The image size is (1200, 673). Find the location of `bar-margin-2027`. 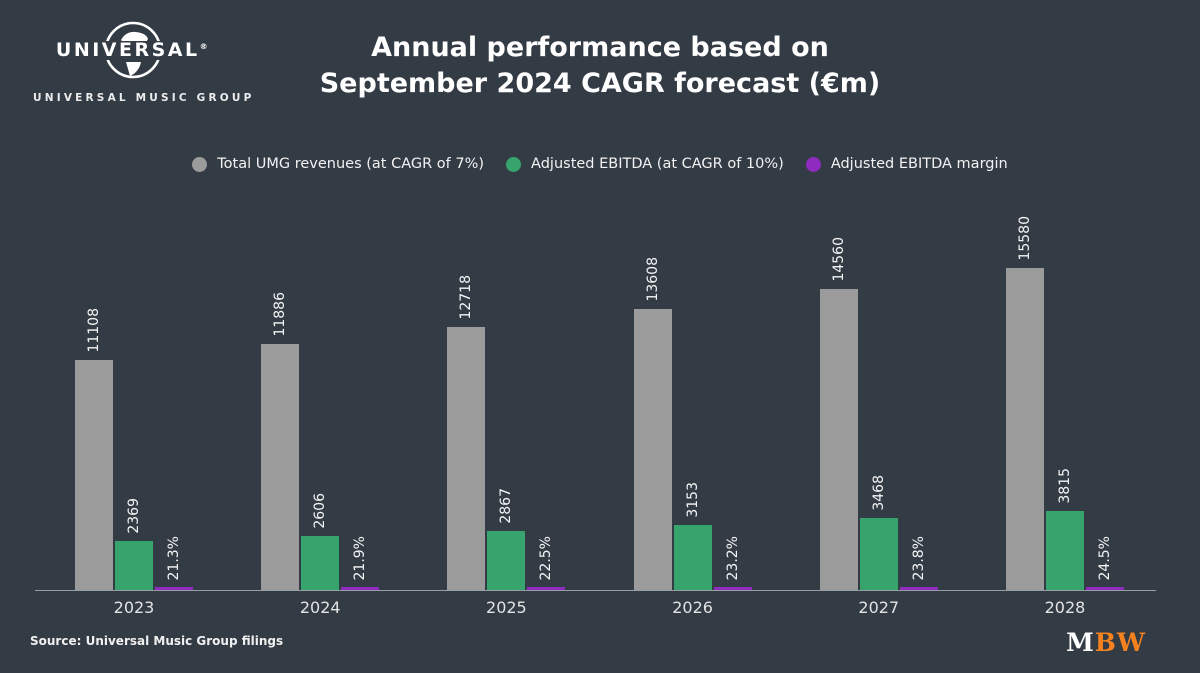

bar-margin-2027 is located at coordinates (918, 588).